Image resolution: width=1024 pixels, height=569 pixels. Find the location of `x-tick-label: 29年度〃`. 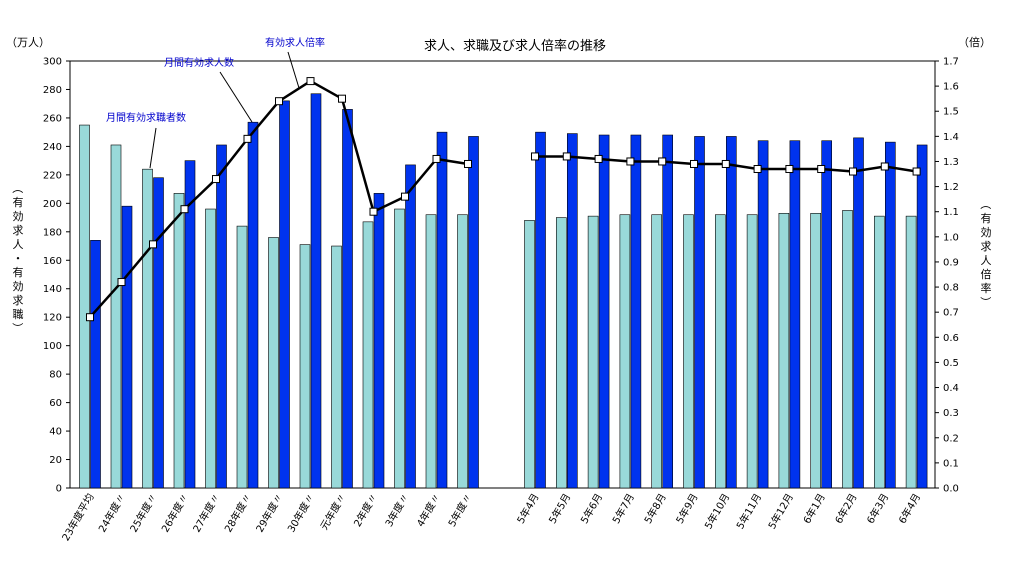

x-tick-label: 29年度〃 is located at coordinates (269, 513).